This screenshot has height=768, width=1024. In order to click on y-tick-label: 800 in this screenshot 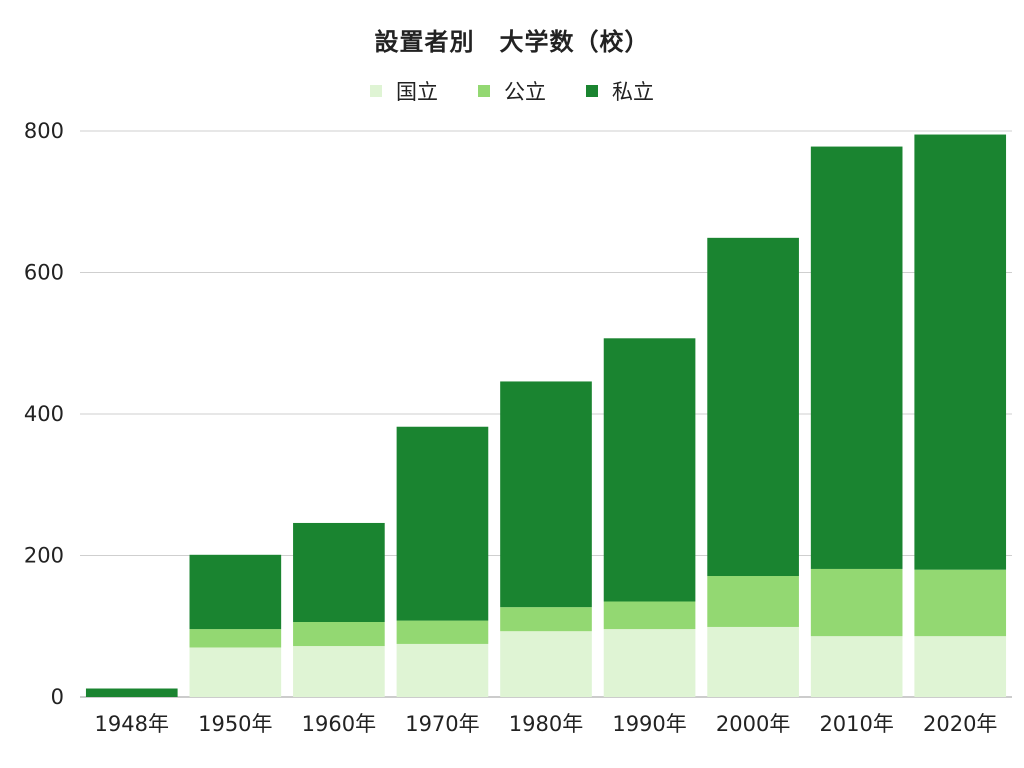, I will do `click(44, 131)`.